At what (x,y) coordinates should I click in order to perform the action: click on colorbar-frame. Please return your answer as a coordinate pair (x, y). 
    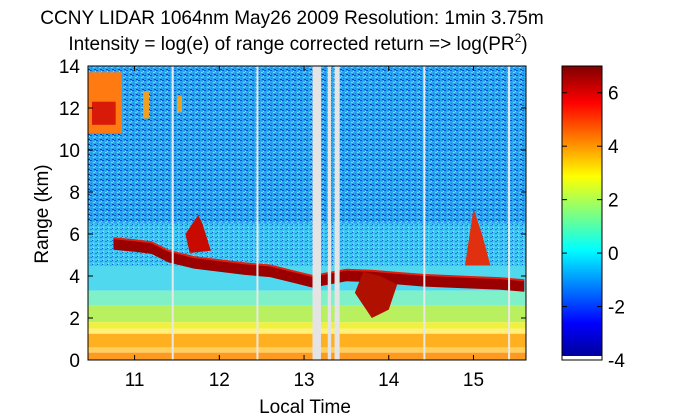
    Looking at the image, I should click on (582, 213).